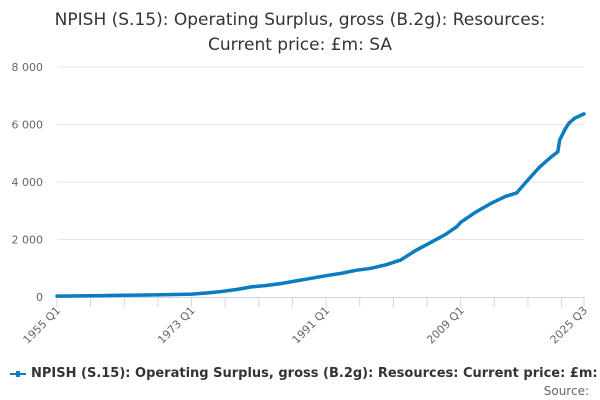 Image resolution: width=600 pixels, height=400 pixels. I want to click on y-tick-label: 0, so click(39, 297).